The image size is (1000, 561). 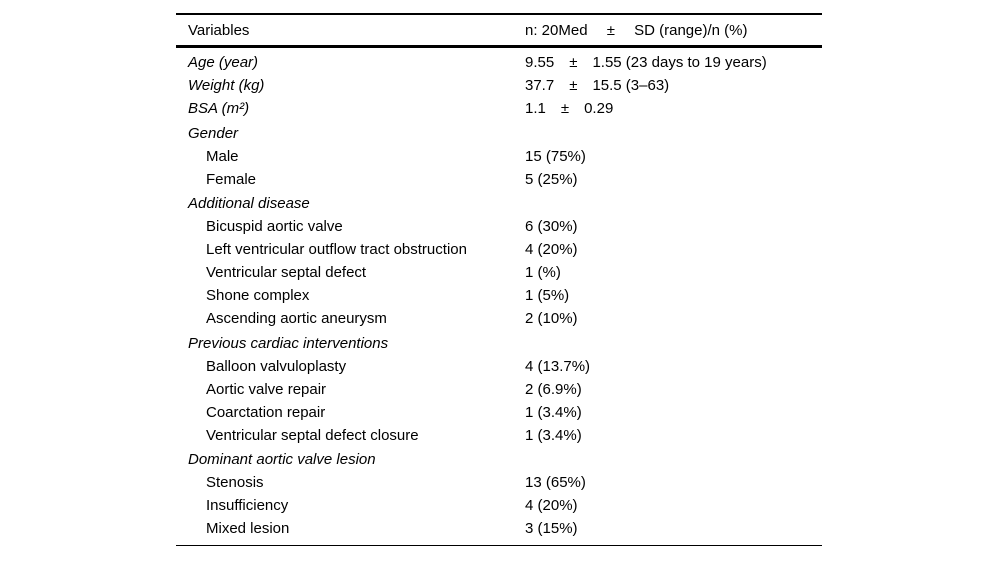 I want to click on table-row: Shone complex 1 (5%), so click(x=499, y=295).